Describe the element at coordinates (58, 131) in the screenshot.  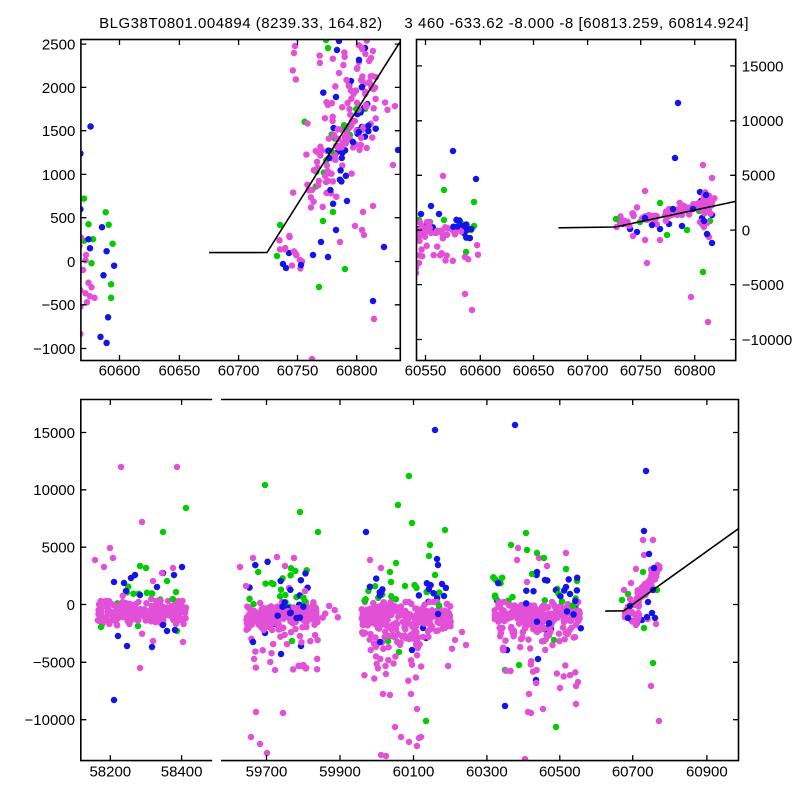
I see `svg-text: 1500` at that location.